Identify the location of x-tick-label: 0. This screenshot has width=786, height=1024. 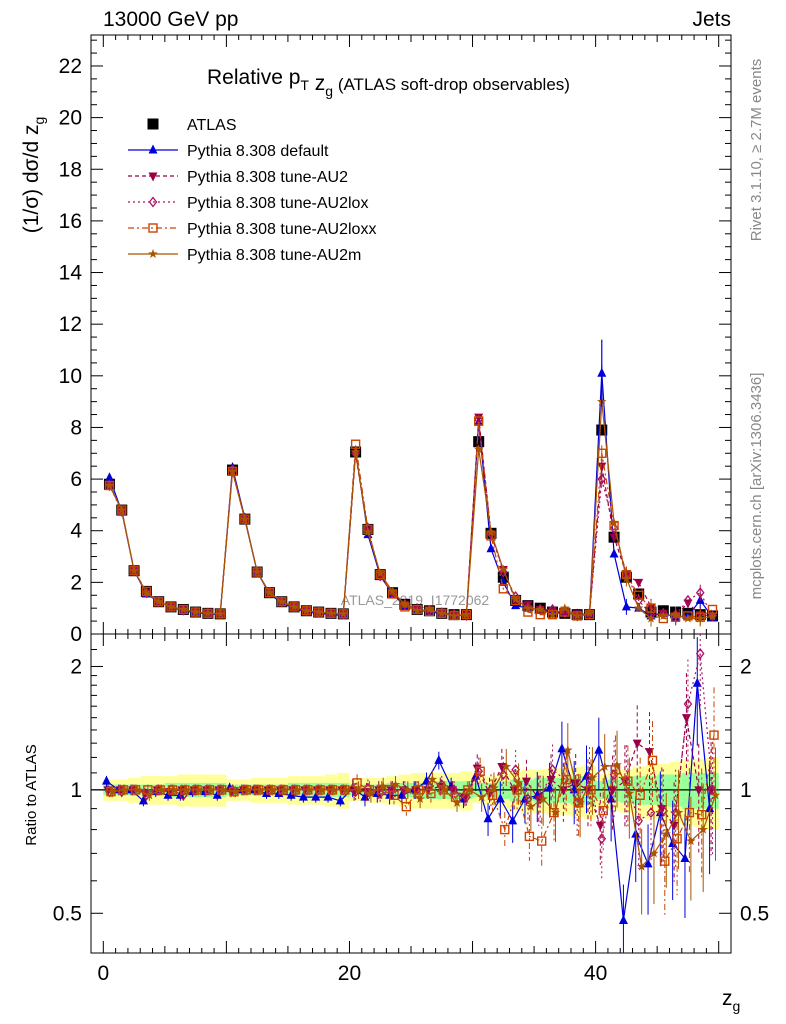
(103, 973).